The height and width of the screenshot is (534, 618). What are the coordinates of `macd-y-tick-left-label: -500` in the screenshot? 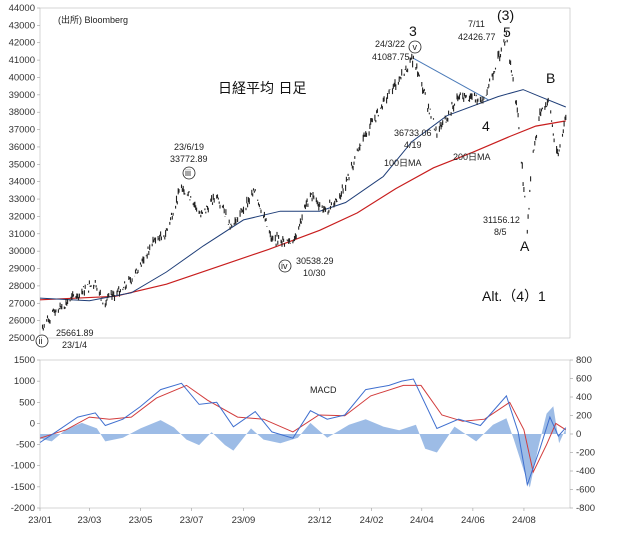 It's located at (25, 445).